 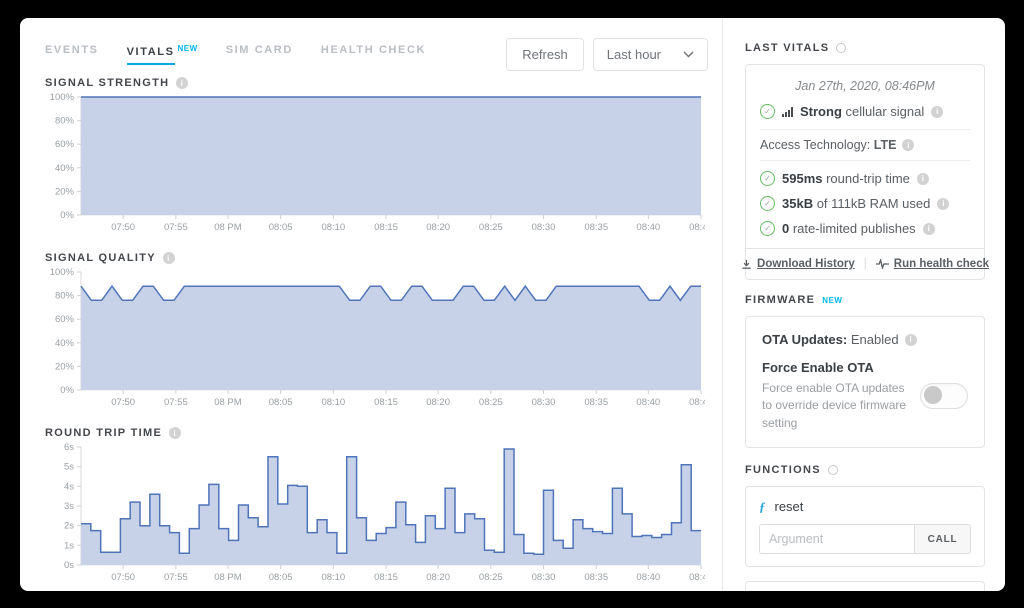 What do you see at coordinates (862, 111) in the screenshot?
I see `signal-text: Strong cellular signal` at bounding box center [862, 111].